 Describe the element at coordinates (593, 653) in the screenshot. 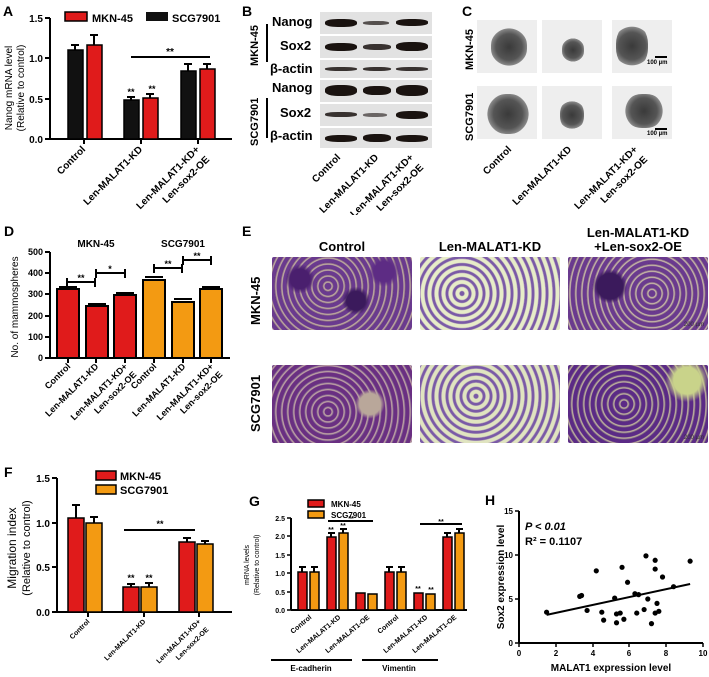

I see `svg-text: 4` at that location.